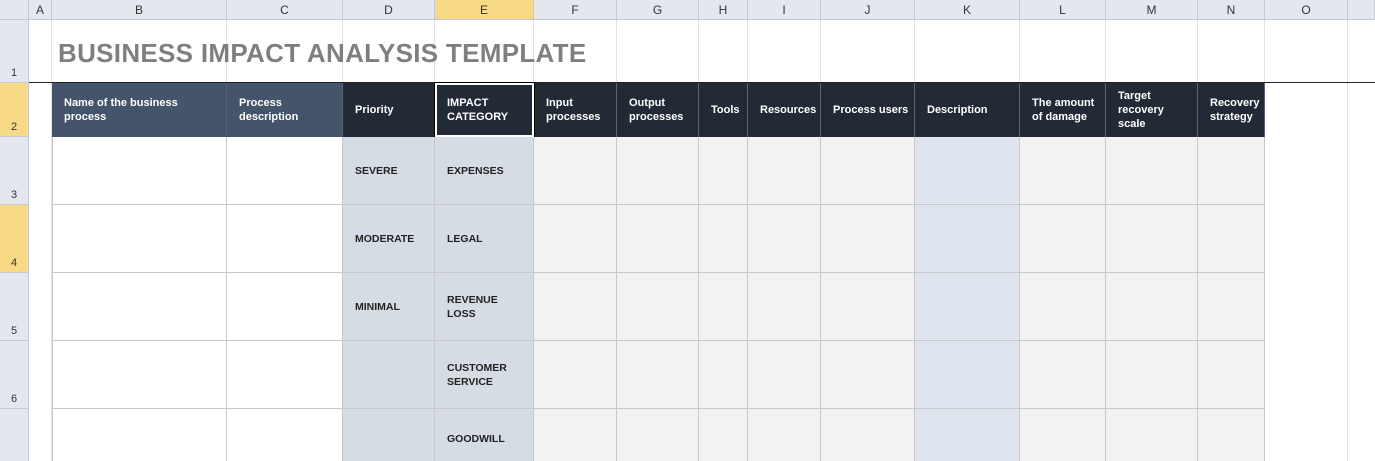 This screenshot has height=461, width=1375. I want to click on row-header: 4, so click(14, 239).